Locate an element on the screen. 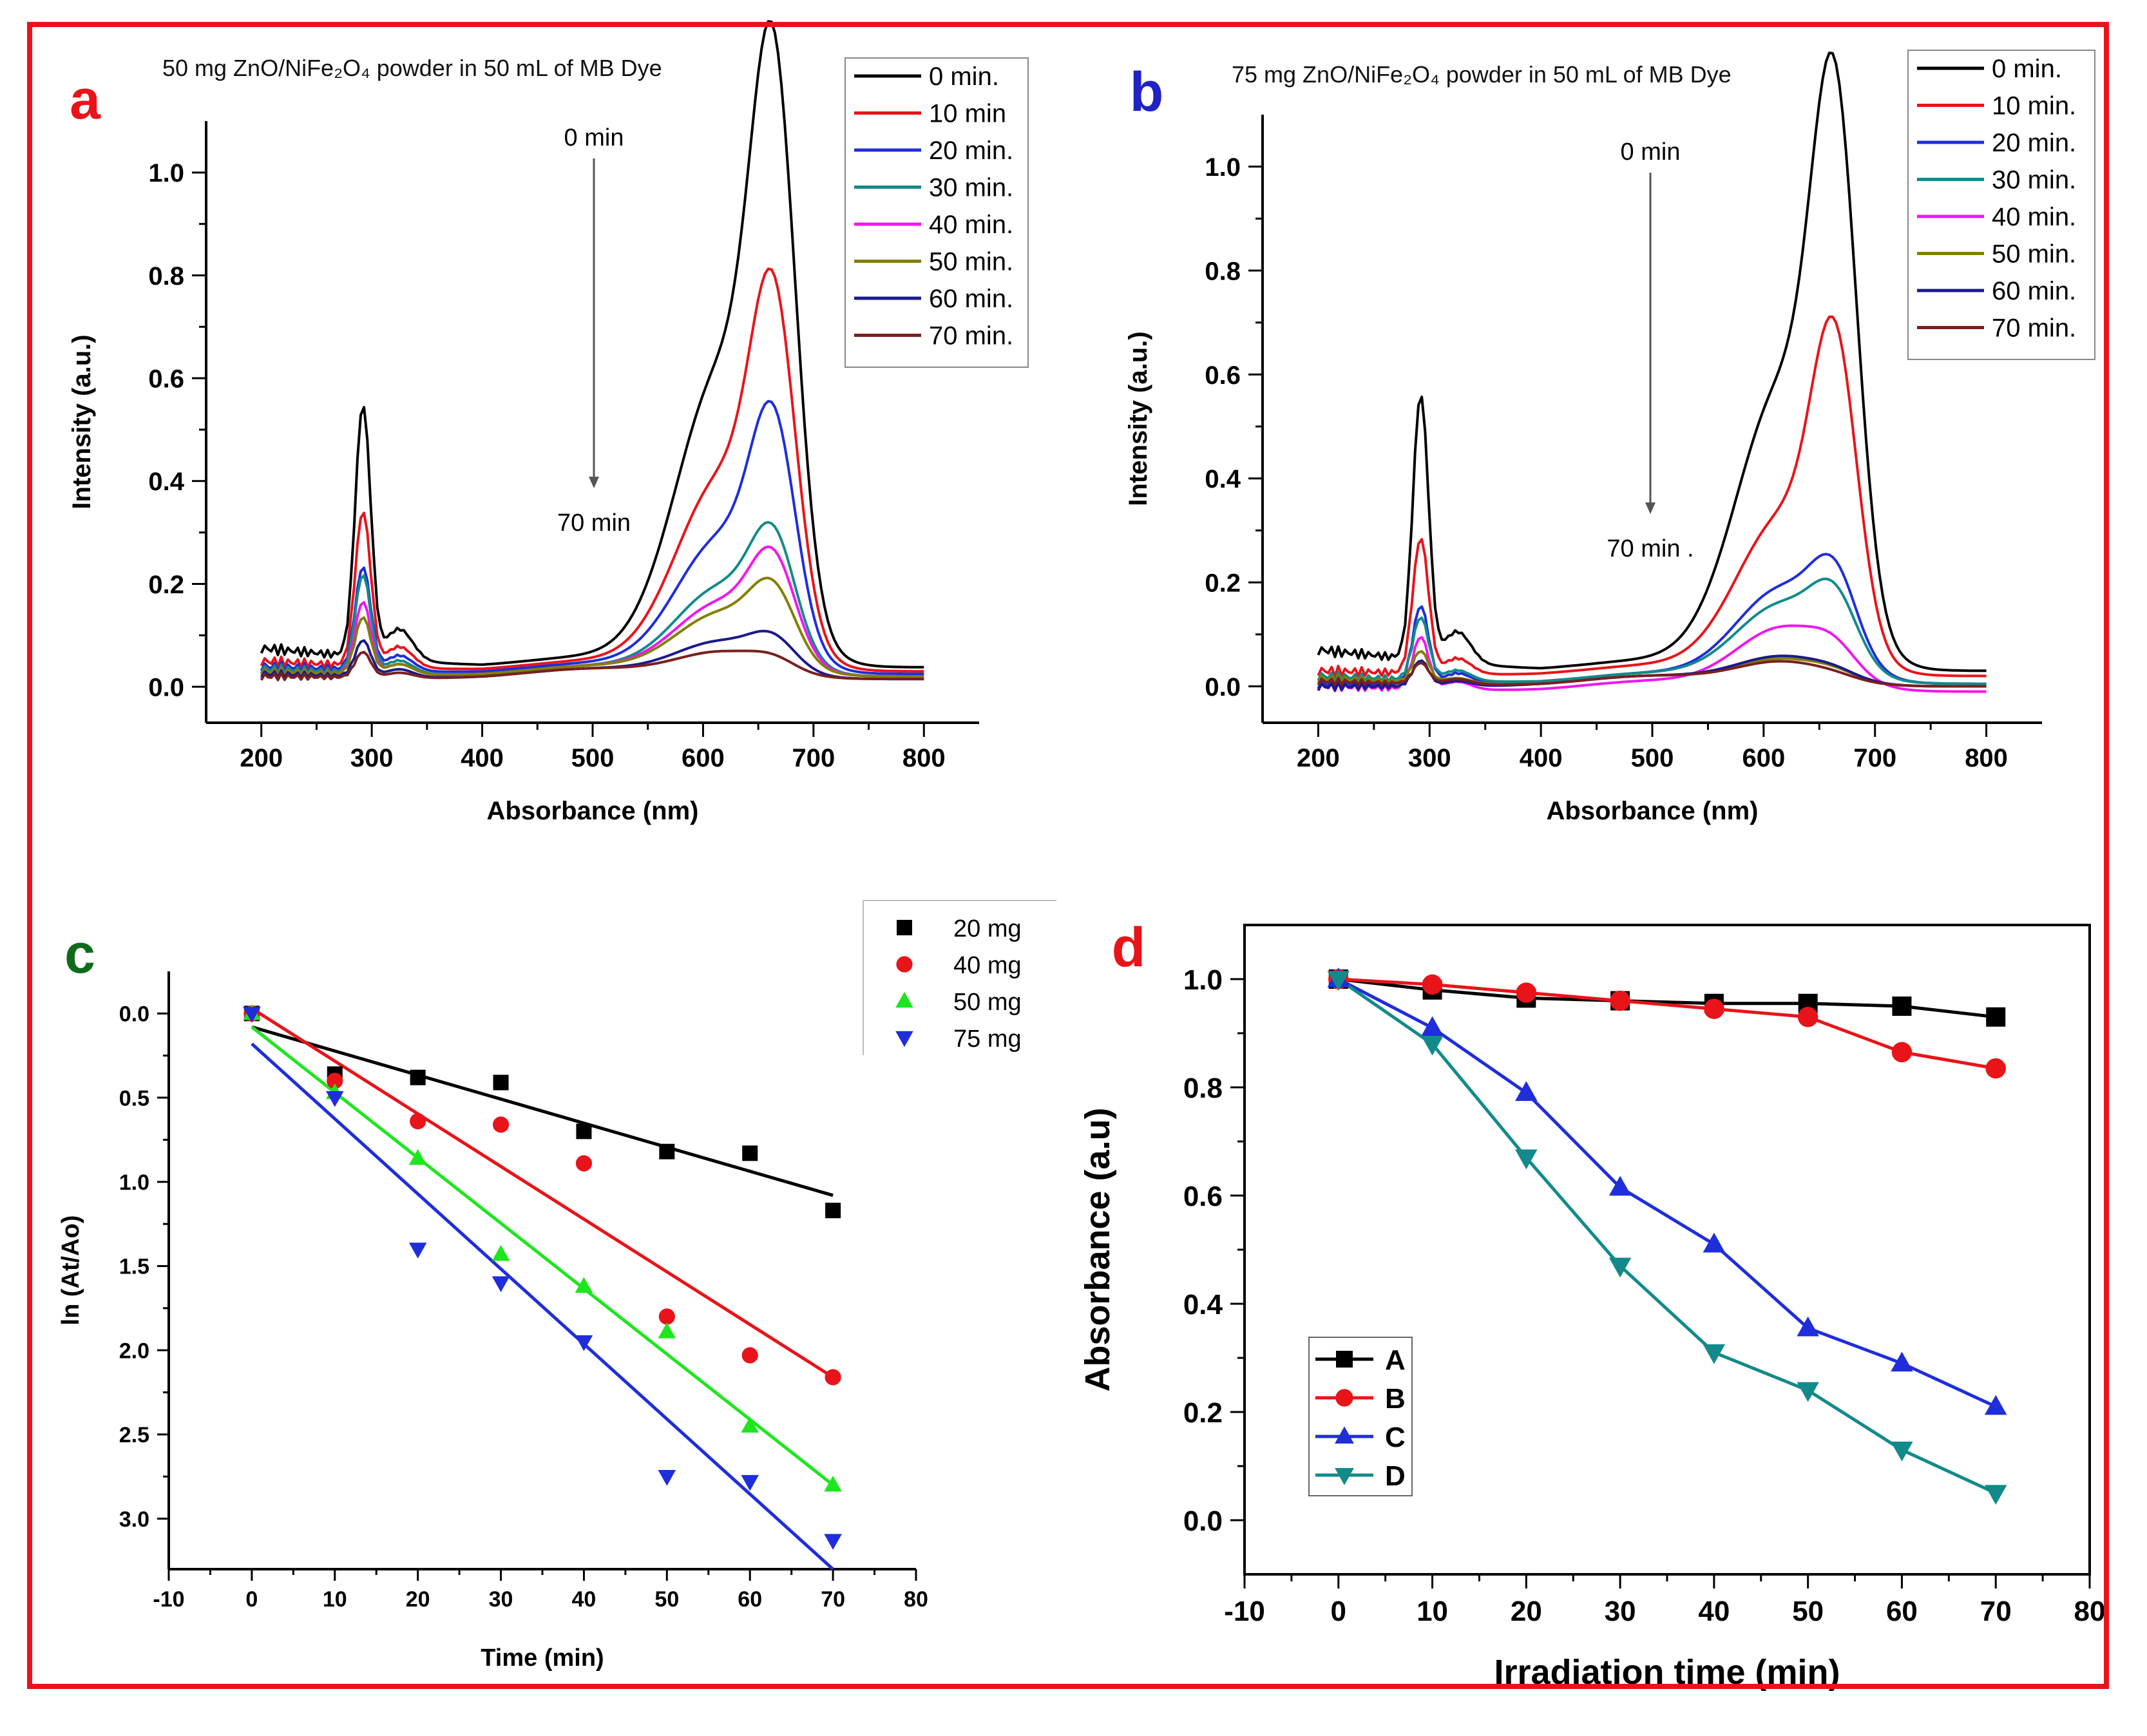  legend-label: 30 min. is located at coordinates (2034, 181).